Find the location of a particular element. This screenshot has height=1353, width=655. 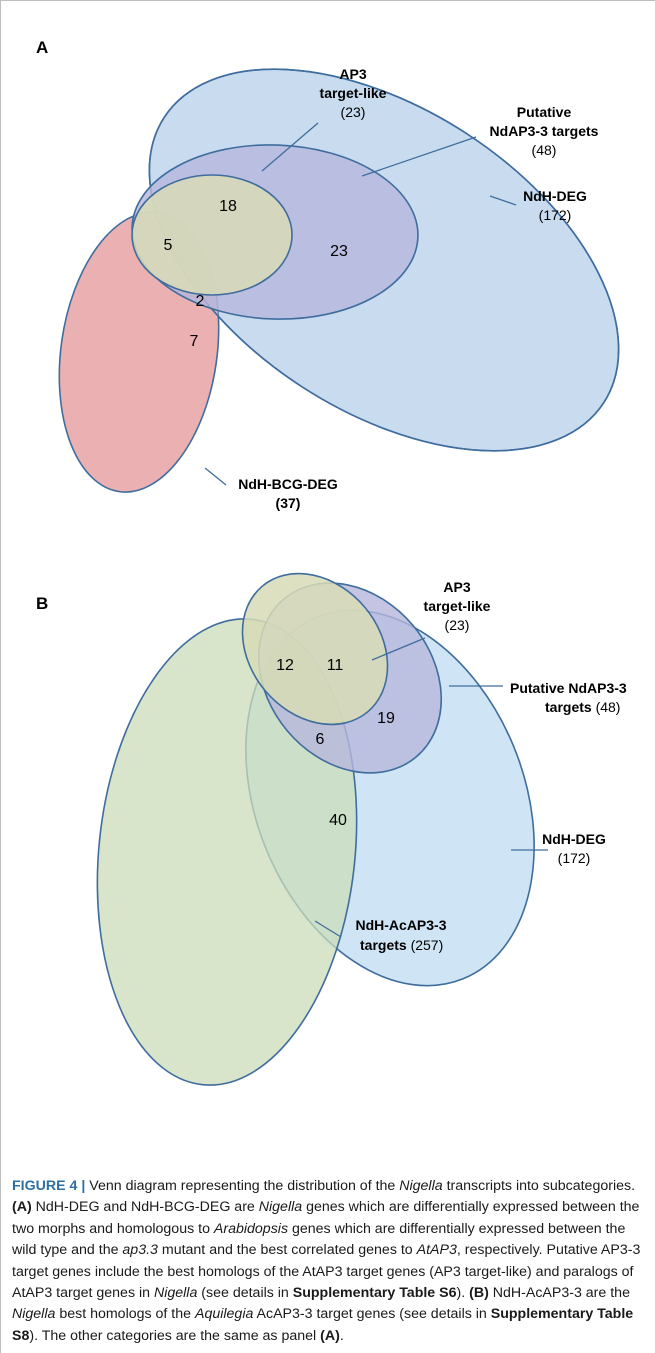

caption-figure-label: FIGURE 4 | is located at coordinates (49, 1186).